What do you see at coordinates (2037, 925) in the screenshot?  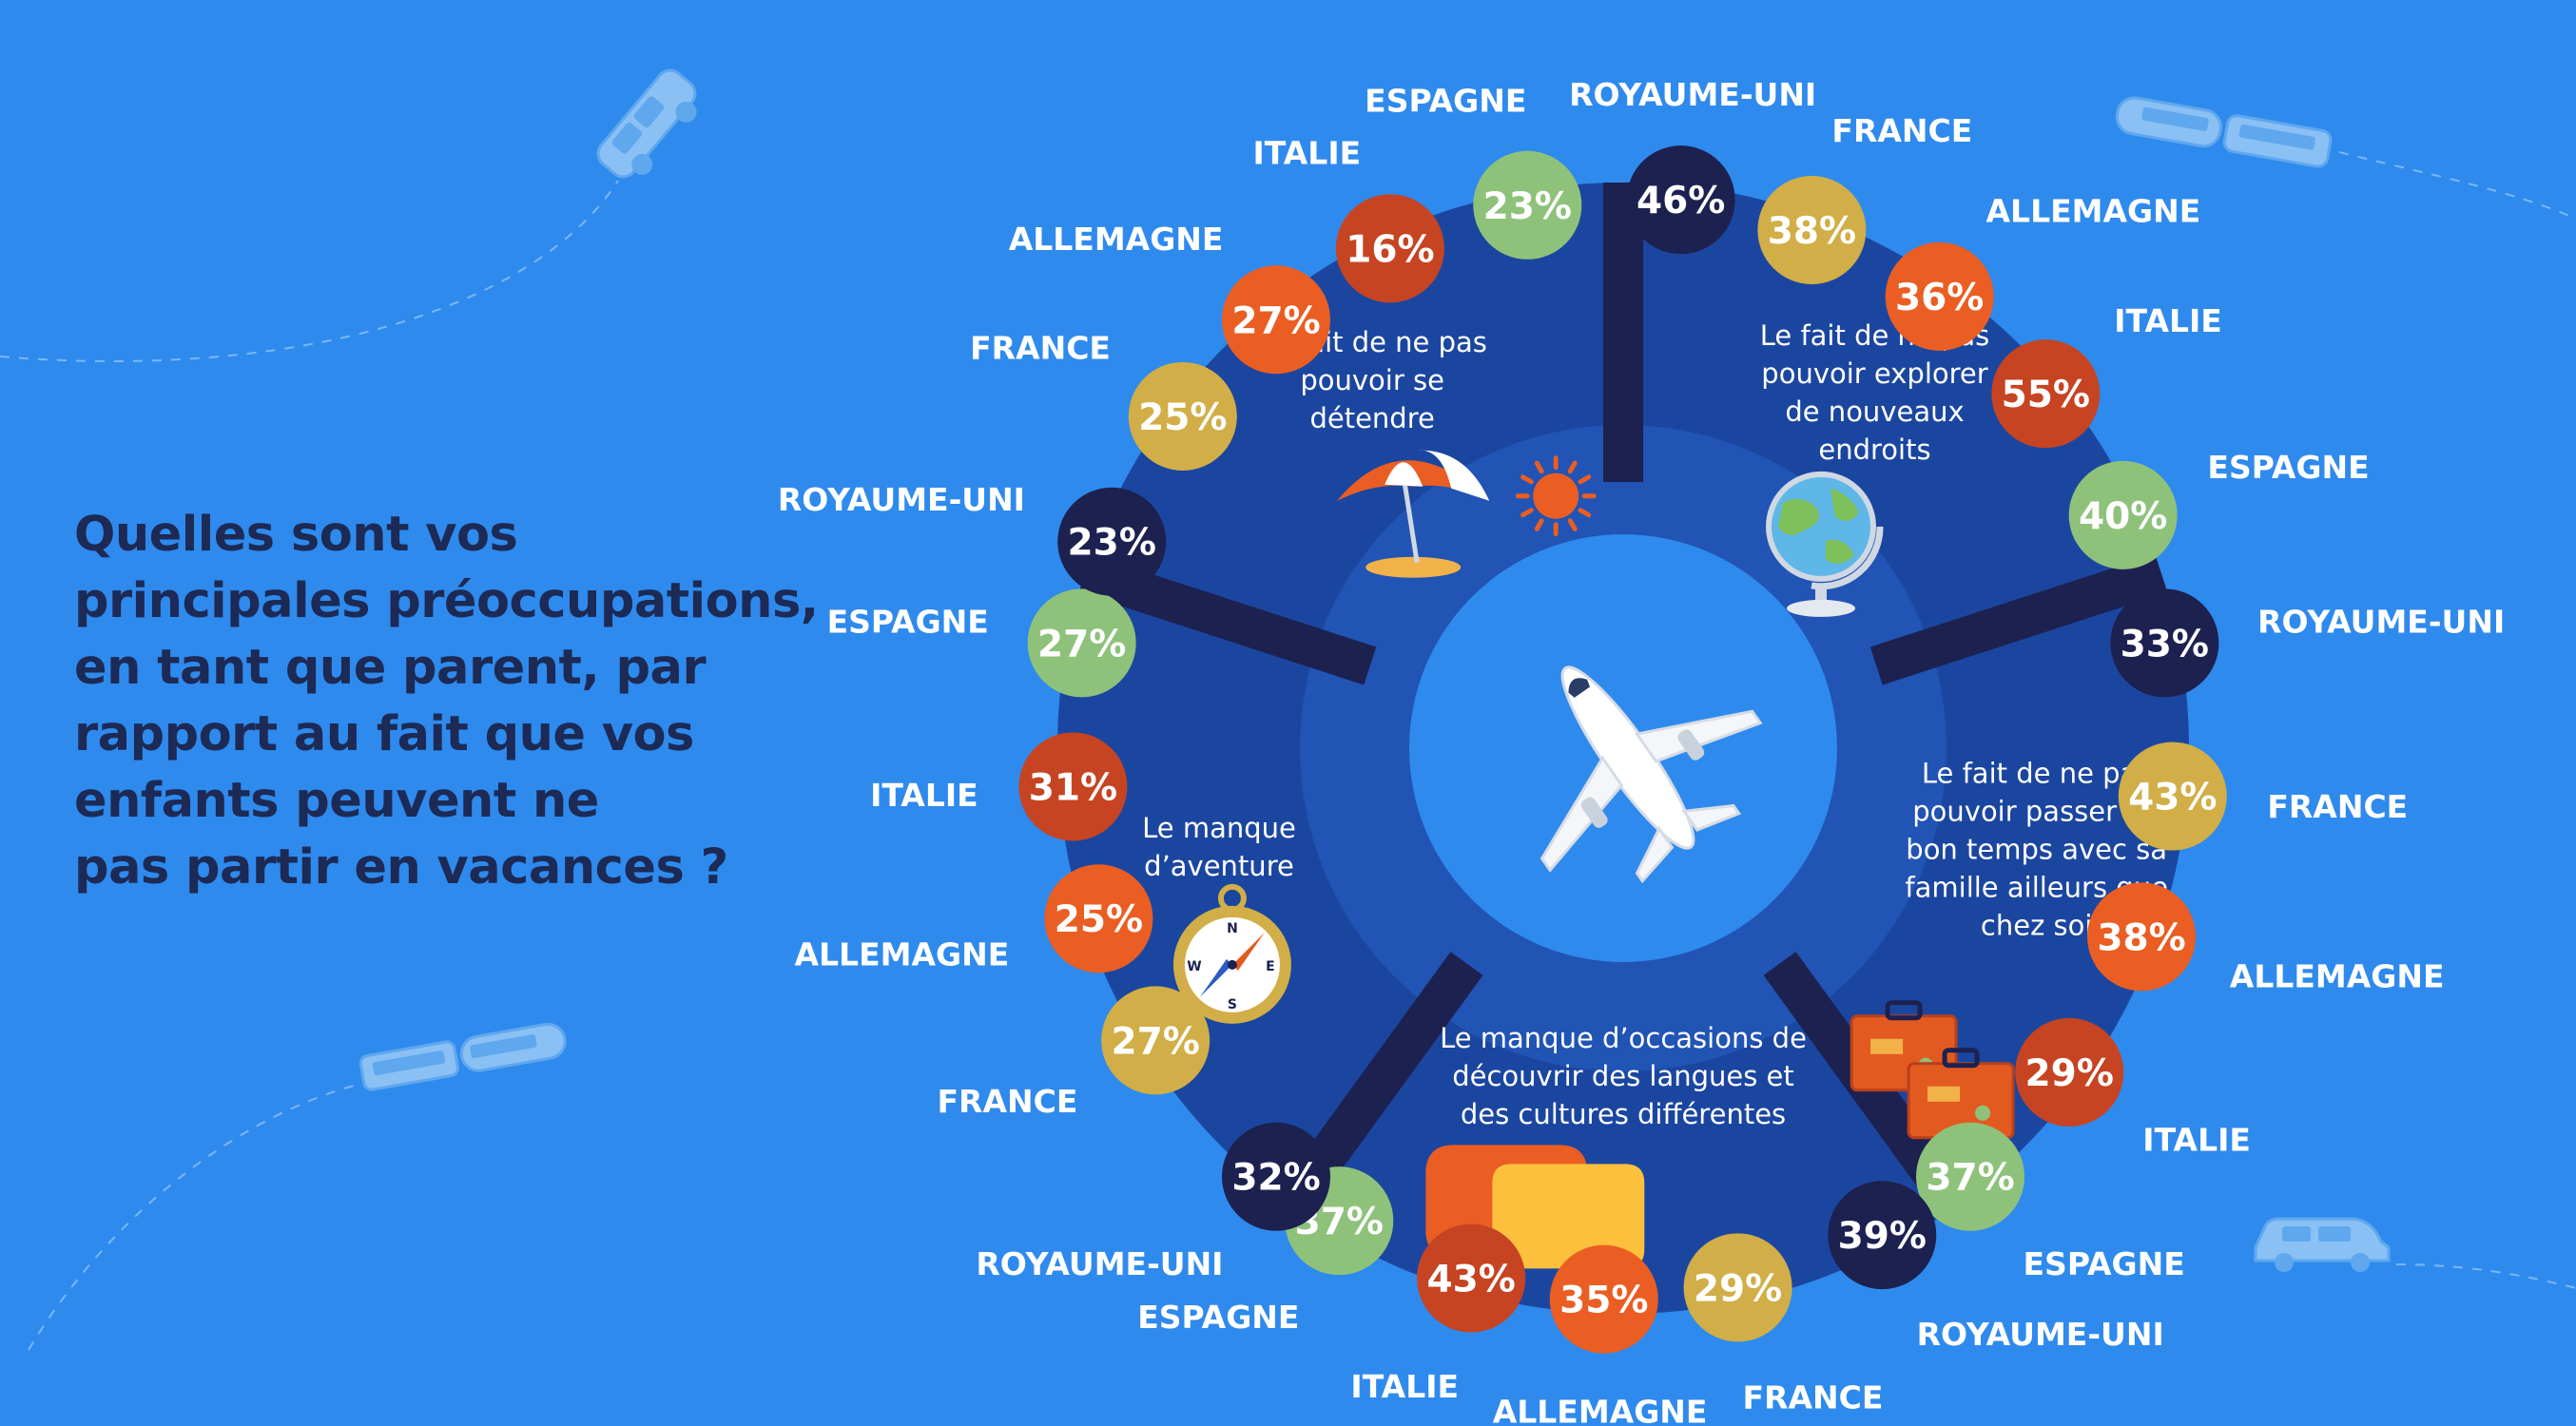 I see `sector-label-line: chez soi` at bounding box center [2037, 925].